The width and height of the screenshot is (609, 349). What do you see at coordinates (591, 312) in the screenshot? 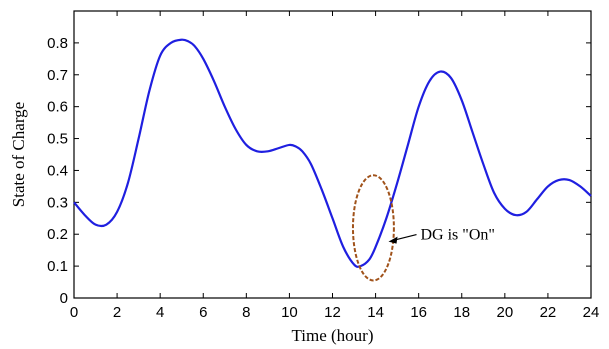
I see `x-tick-label: 24` at bounding box center [591, 312].